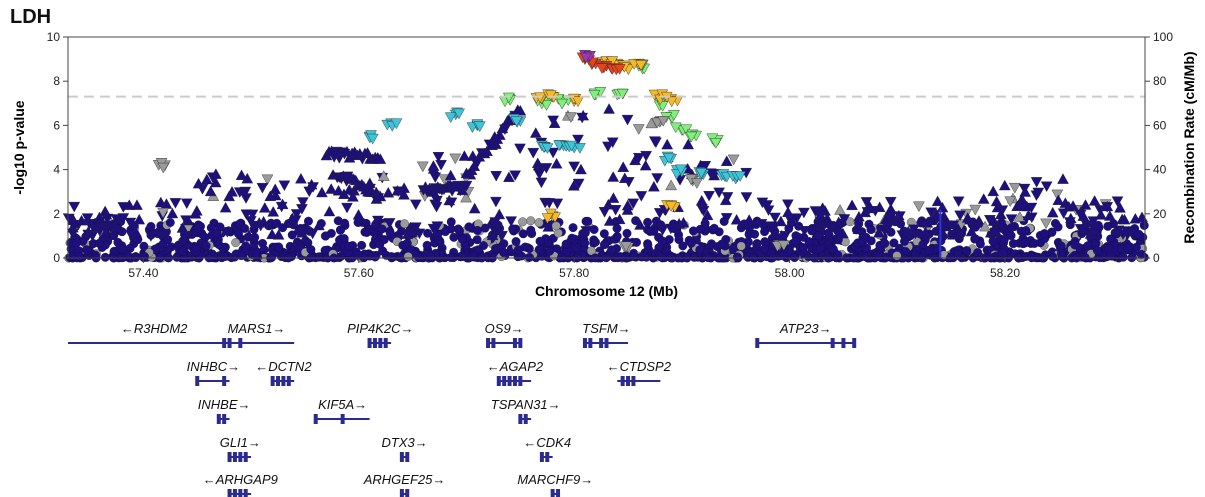 This screenshot has height=497, width=1205. What do you see at coordinates (586, 58) in the screenshot?
I see `ld-snp-lead` at bounding box center [586, 58].